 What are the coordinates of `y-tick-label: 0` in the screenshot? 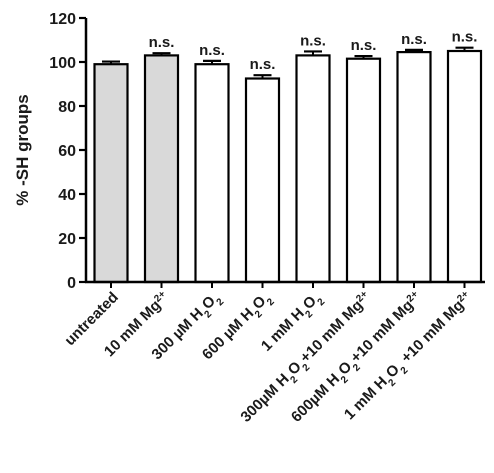 It's located at (71, 283).